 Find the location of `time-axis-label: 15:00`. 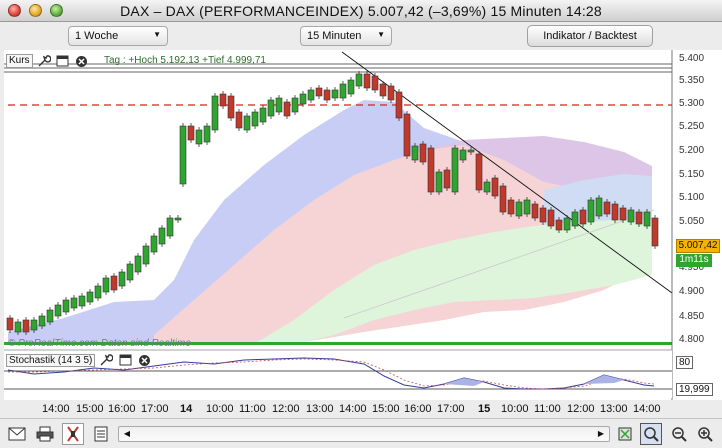

time-axis-label: 15:00 is located at coordinates (90, 409).